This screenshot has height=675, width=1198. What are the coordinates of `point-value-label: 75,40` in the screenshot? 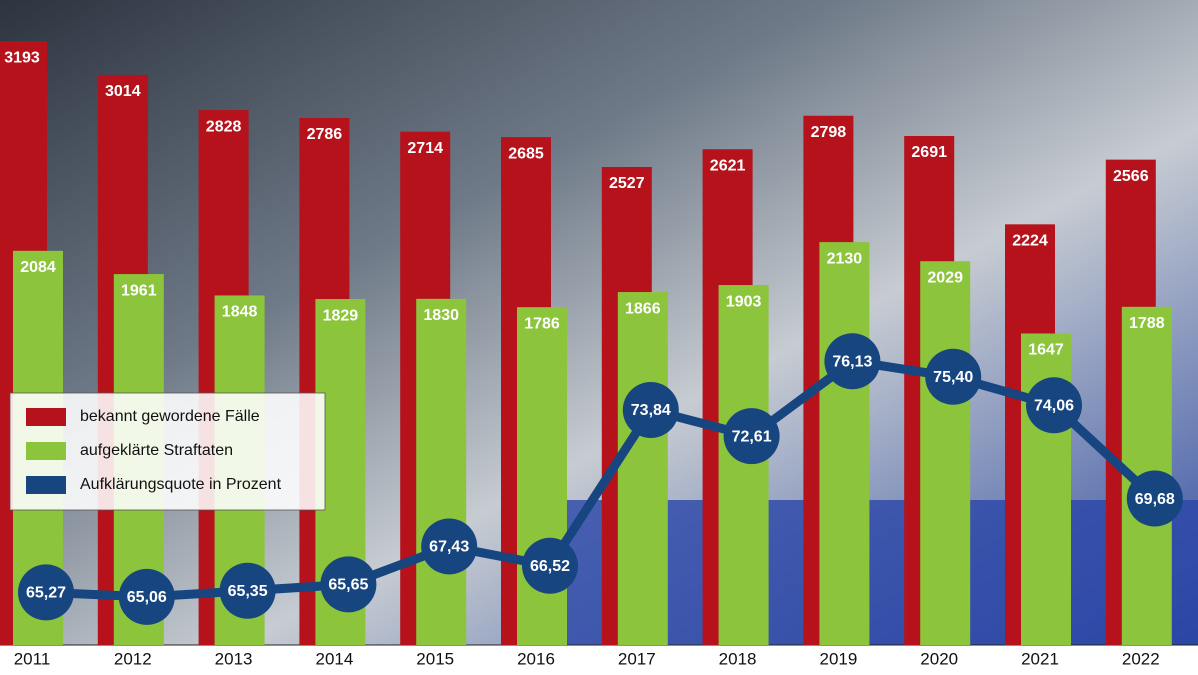 It's located at (953, 377).